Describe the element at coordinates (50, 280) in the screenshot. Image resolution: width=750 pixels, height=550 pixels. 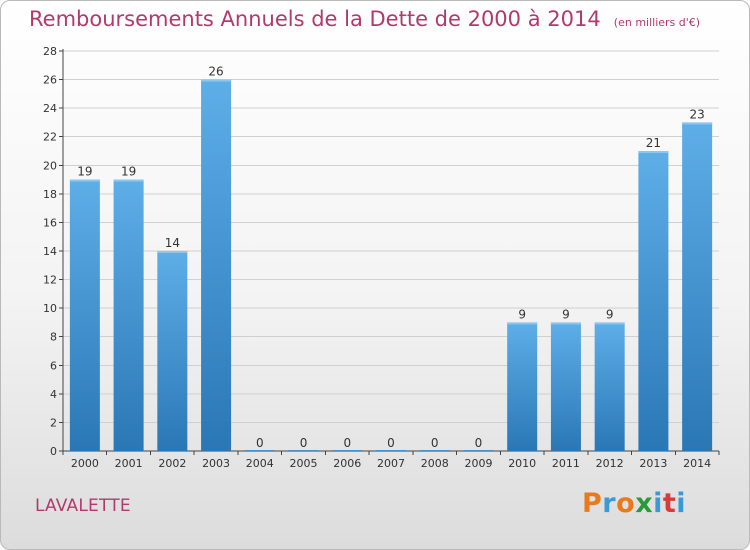
I see `y-tick-label: 12` at that location.